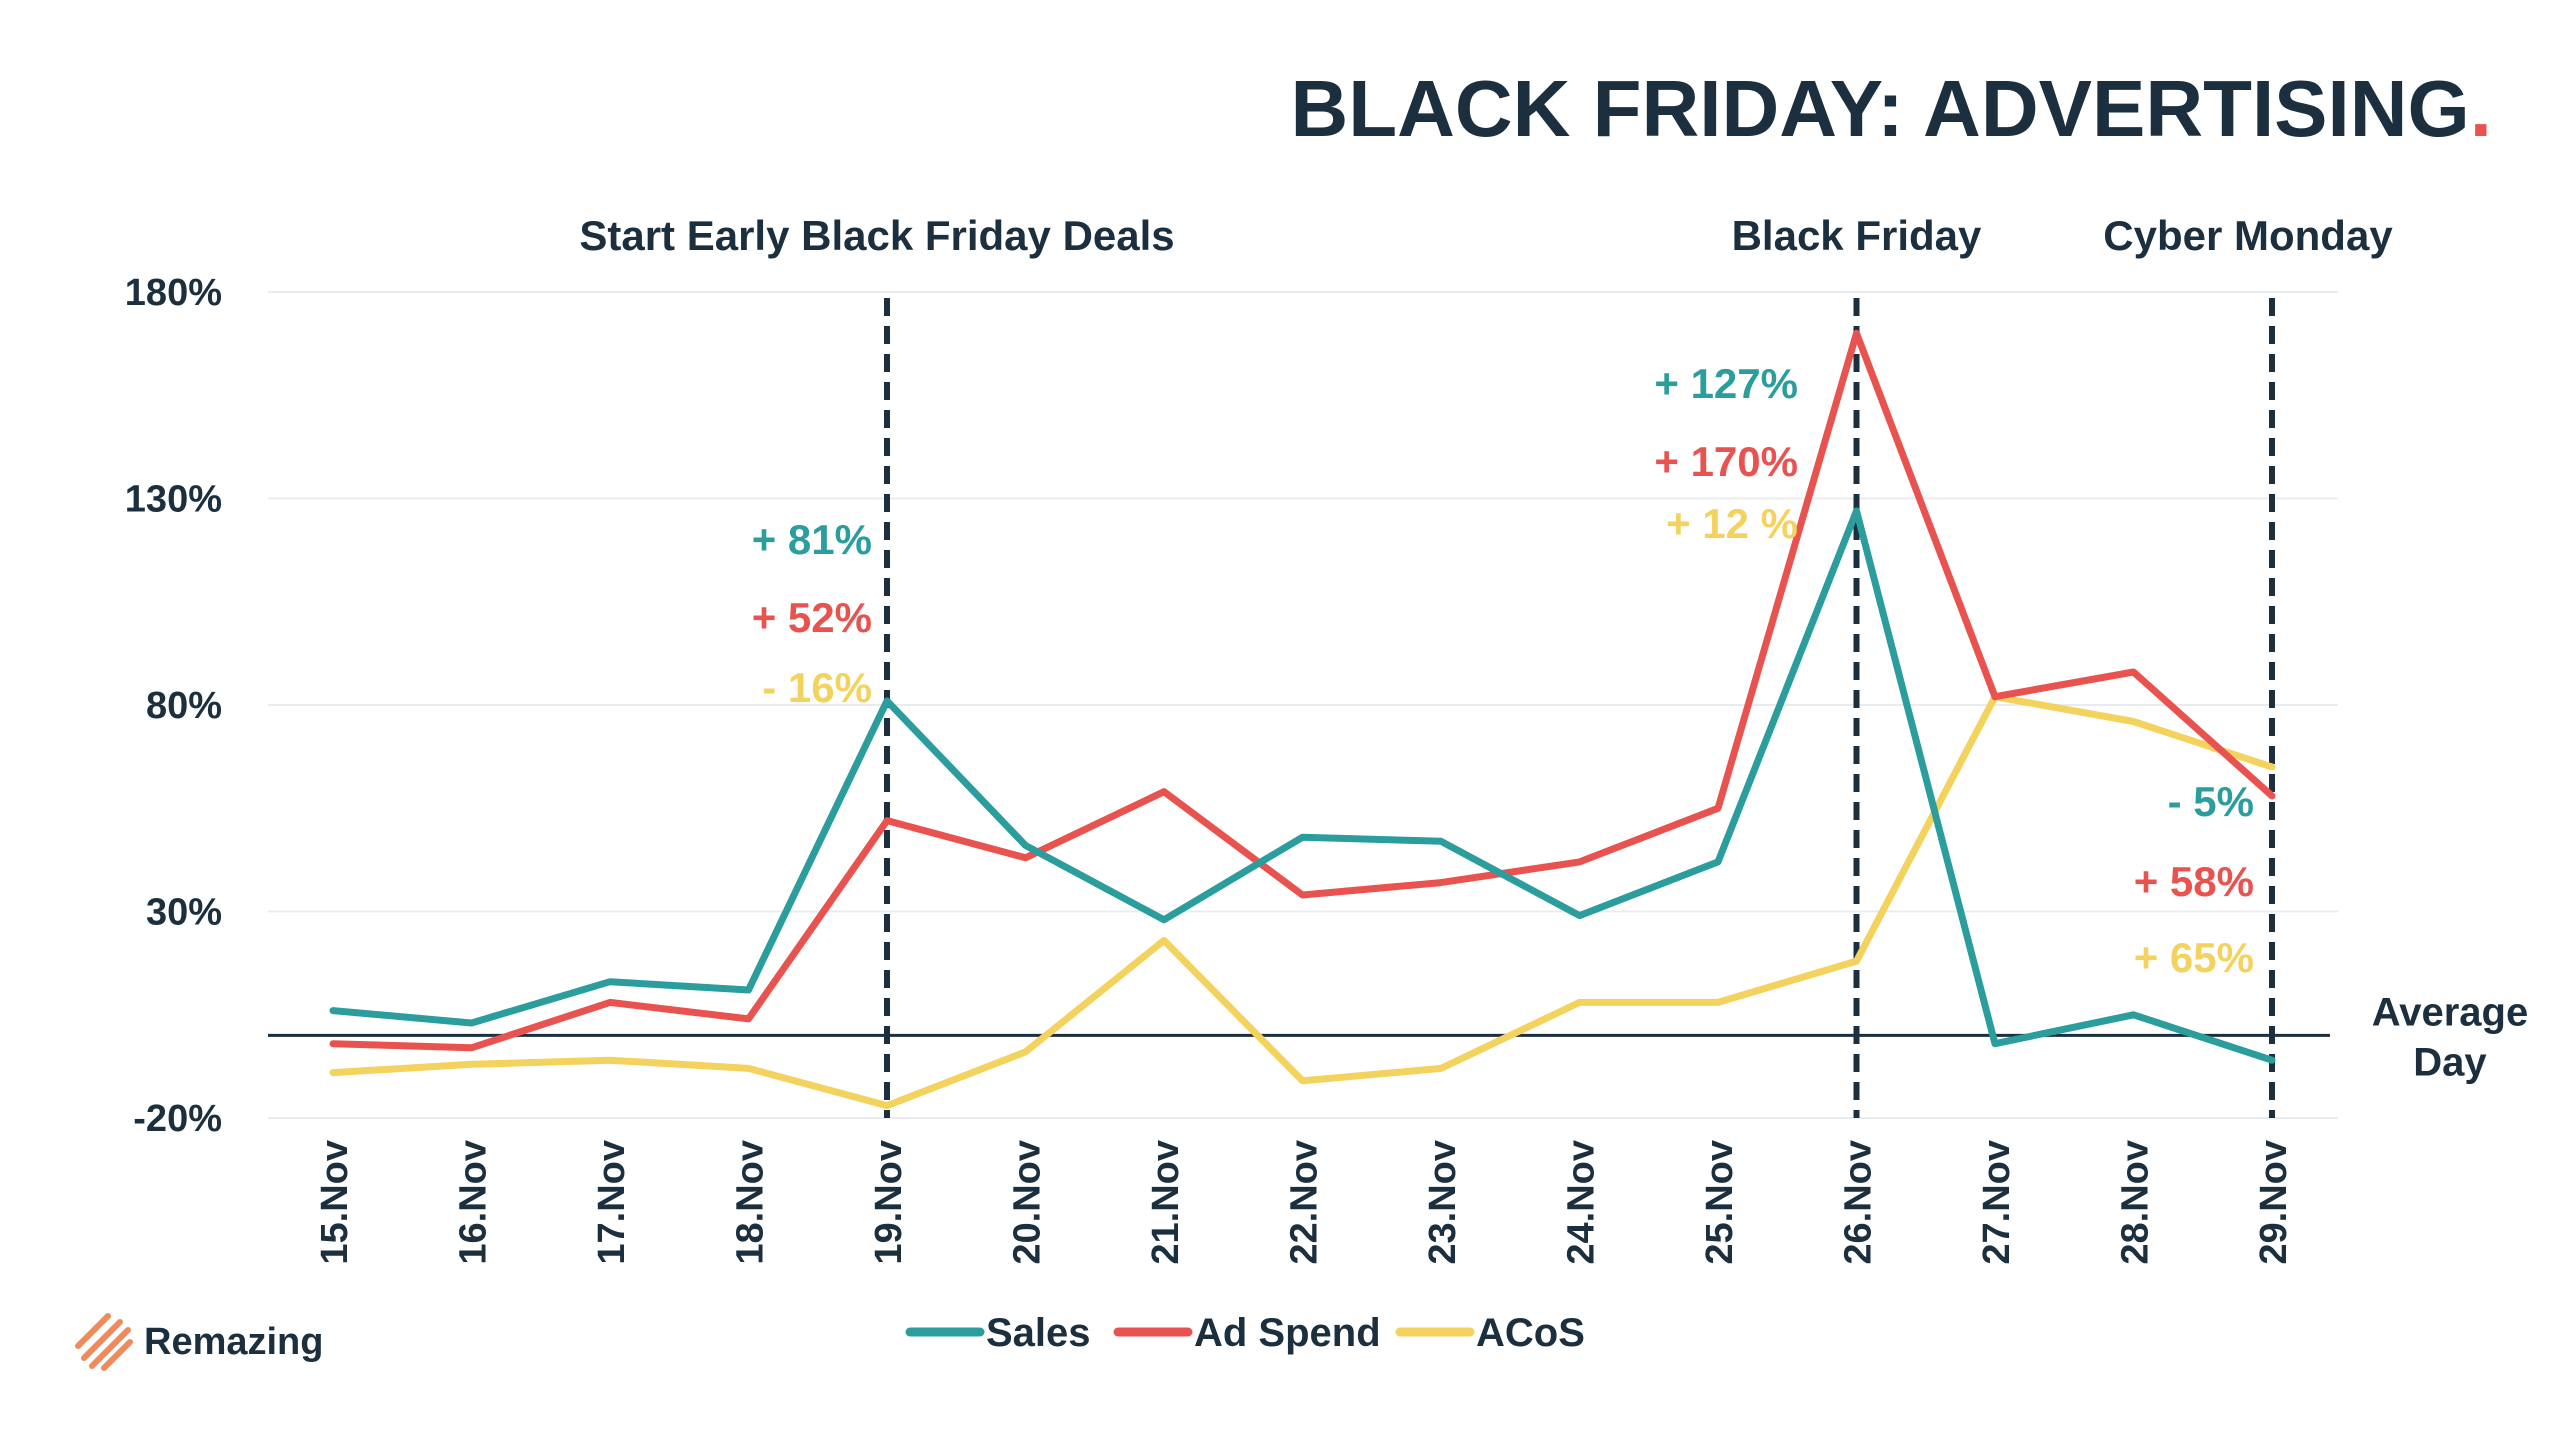  Describe the element at coordinates (173, 500) in the screenshot. I see `y-tick-label: 130%` at that location.